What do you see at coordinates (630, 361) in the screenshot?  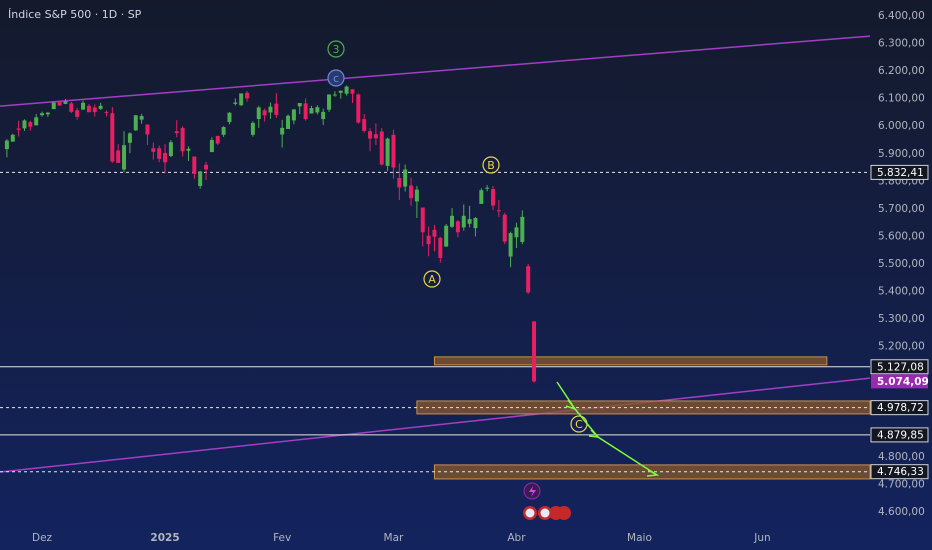 I see `price-zone` at bounding box center [630, 361].